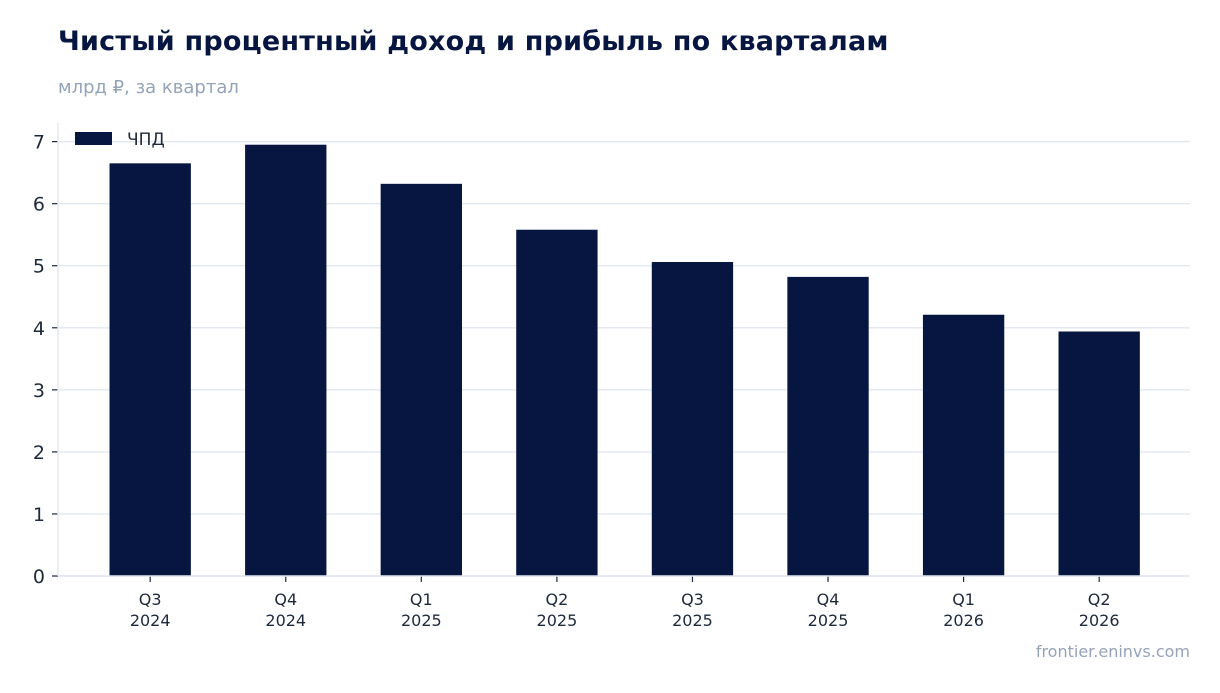 This screenshot has width=1220, height=693. I want to click on y-tick-label: 5, so click(39, 267).